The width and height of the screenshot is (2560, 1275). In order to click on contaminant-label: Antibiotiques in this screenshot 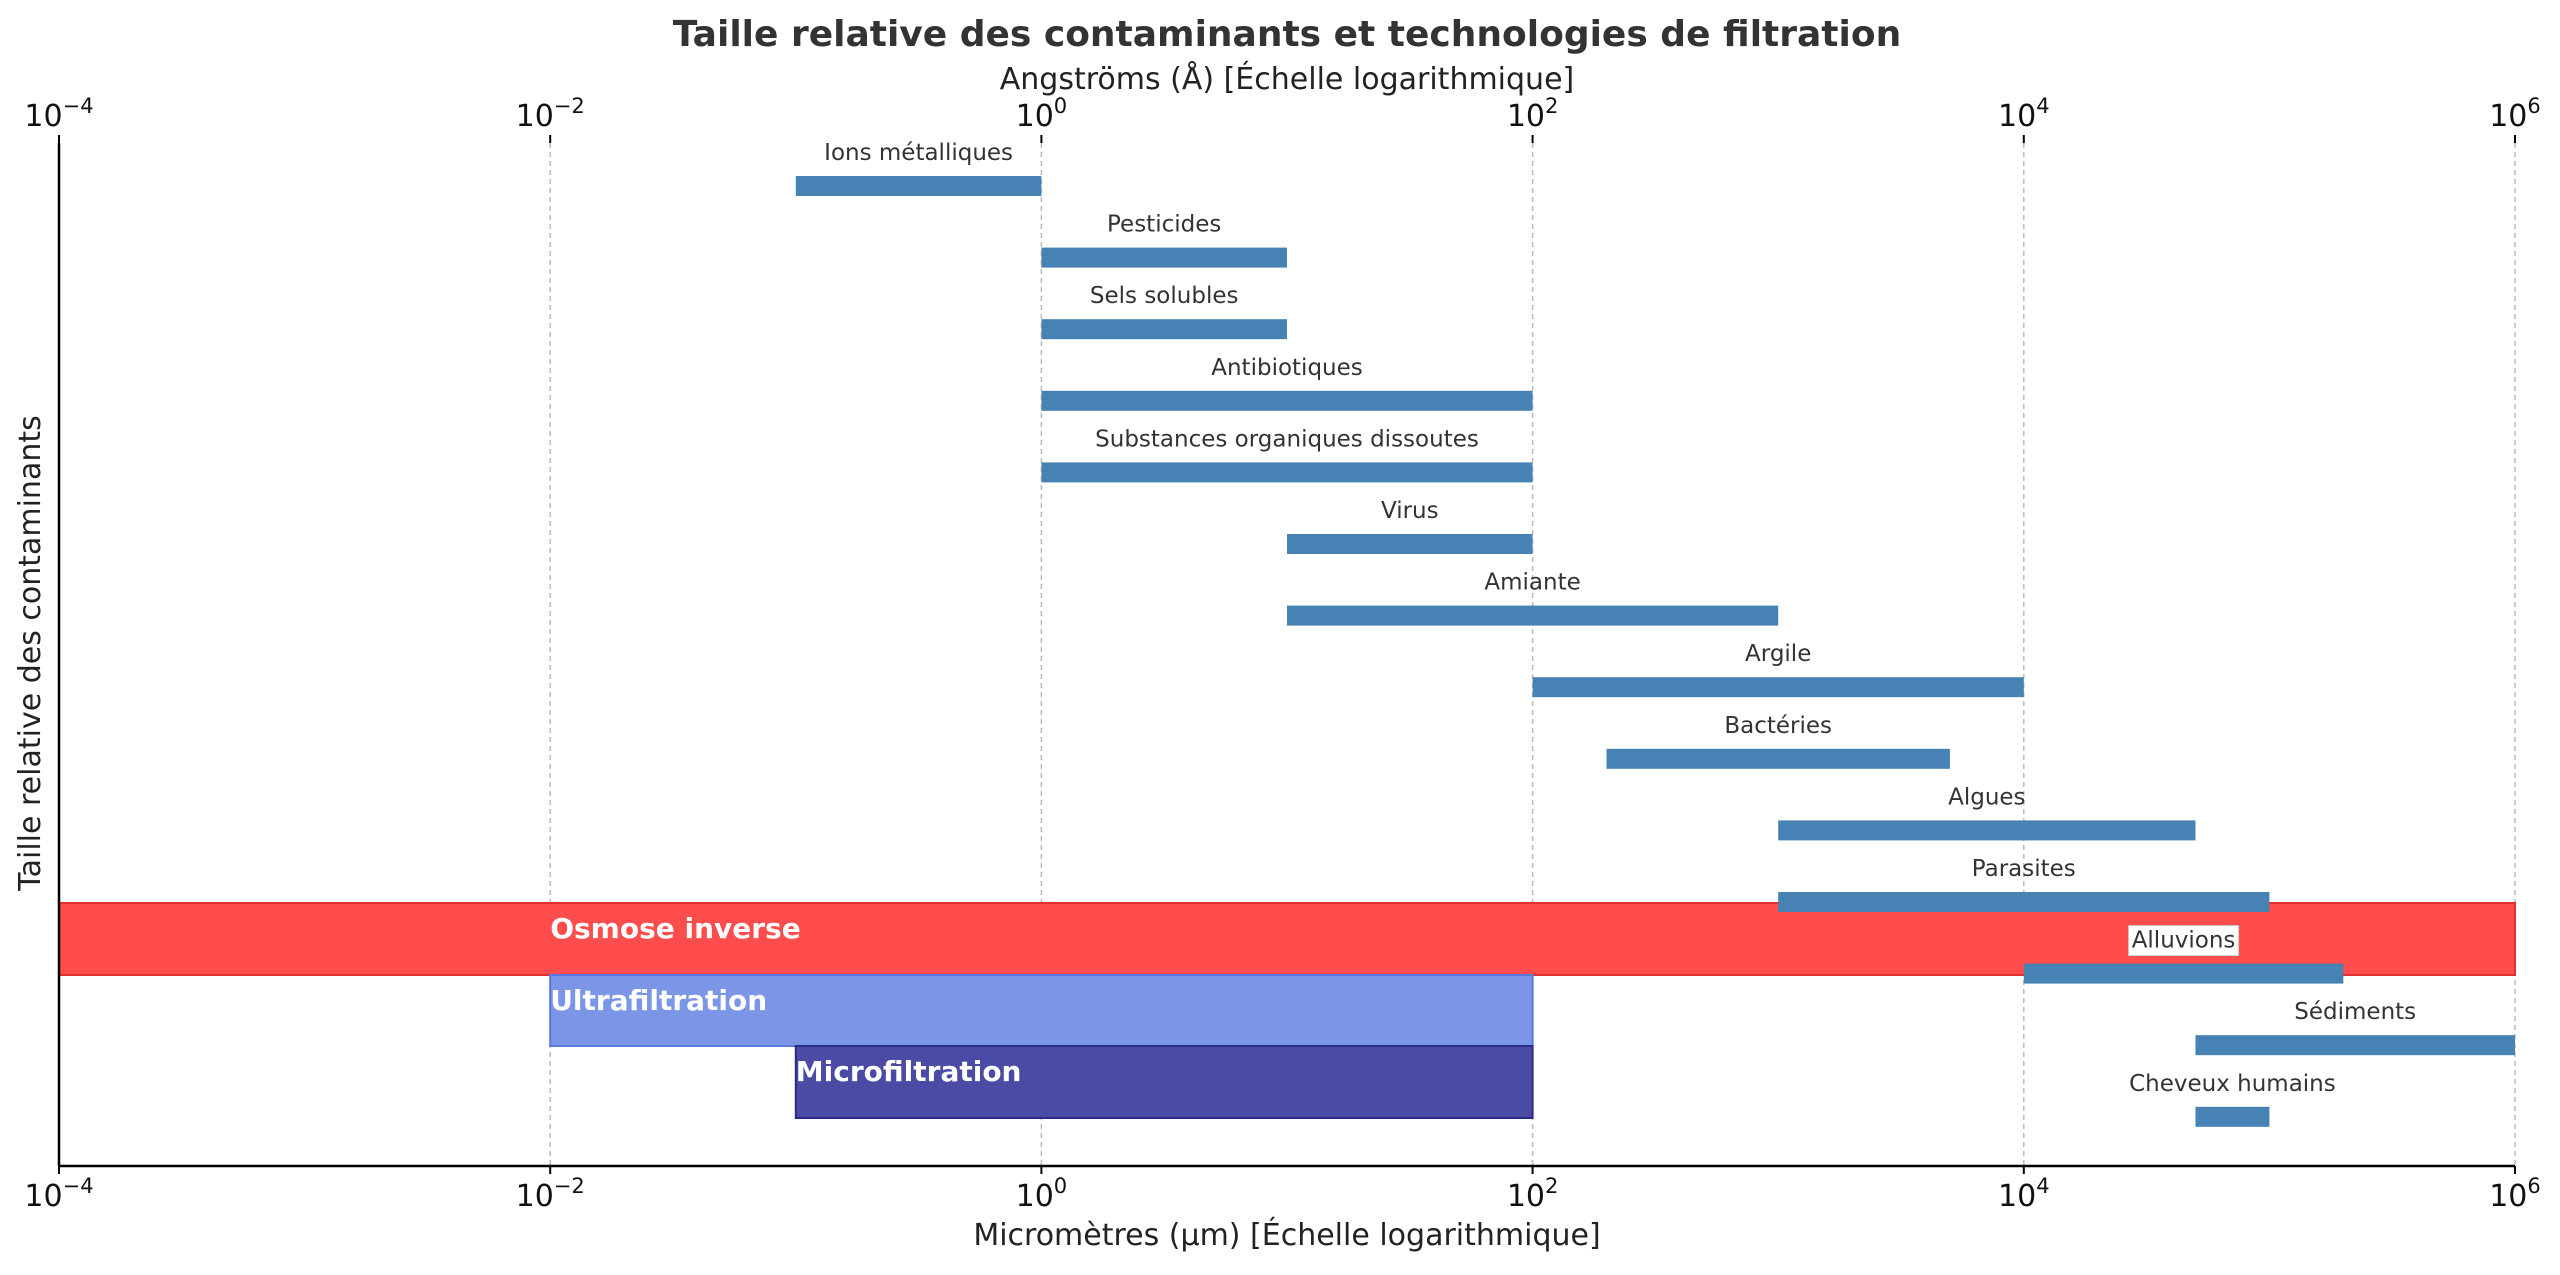, I will do `click(1287, 368)`.